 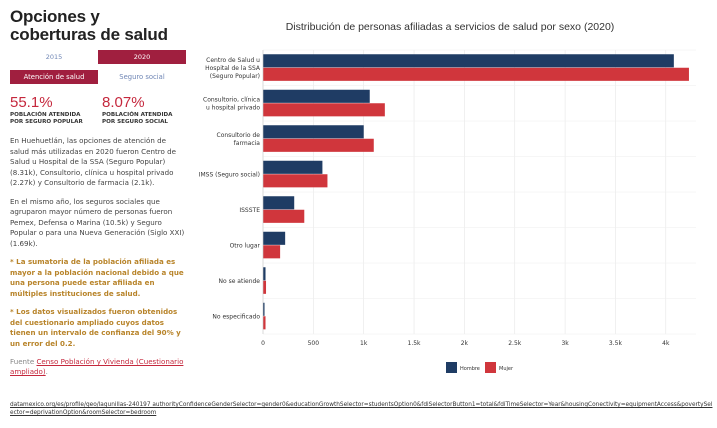 What do you see at coordinates (314, 343) in the screenshot?
I see `x-tick-label: 500` at bounding box center [314, 343].